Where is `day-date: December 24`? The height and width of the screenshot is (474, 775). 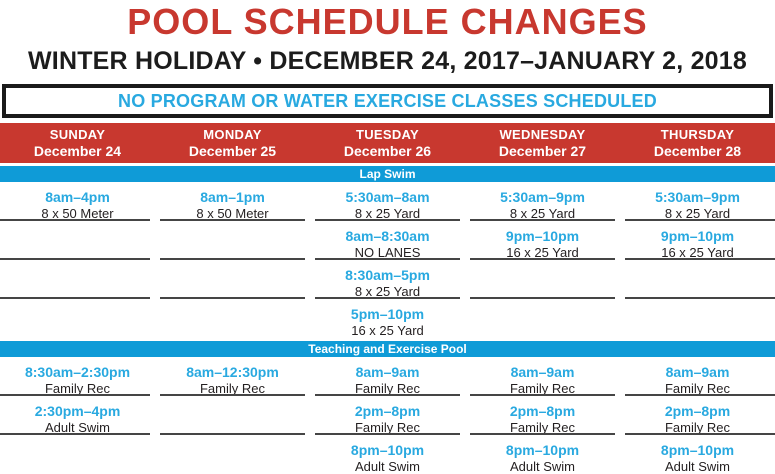 day-date: December 24 is located at coordinates (77, 150).